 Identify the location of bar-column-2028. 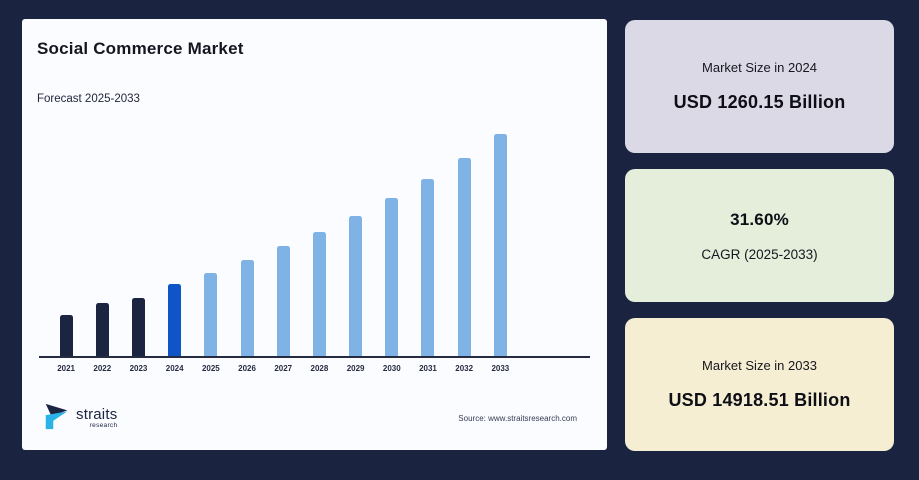
(319, 294).